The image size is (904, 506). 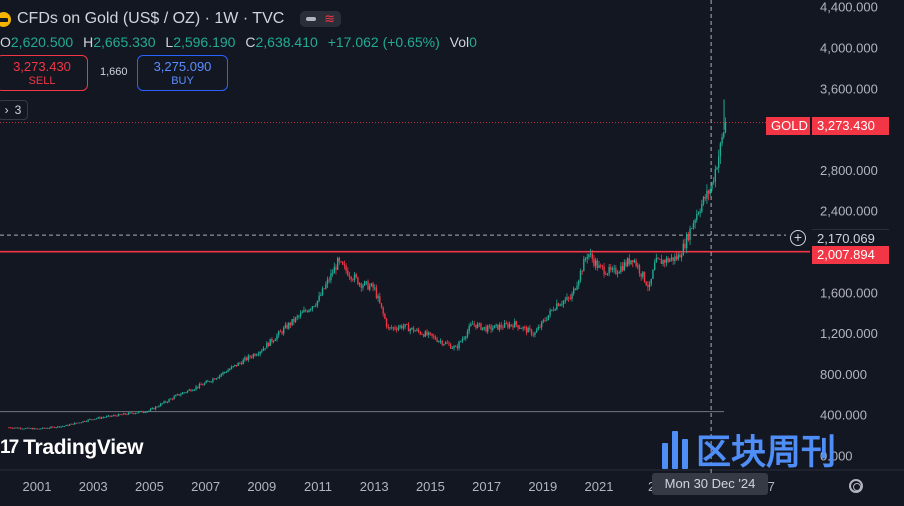 What do you see at coordinates (182, 81) in the screenshot?
I see `buy-label: BUY` at bounding box center [182, 81].